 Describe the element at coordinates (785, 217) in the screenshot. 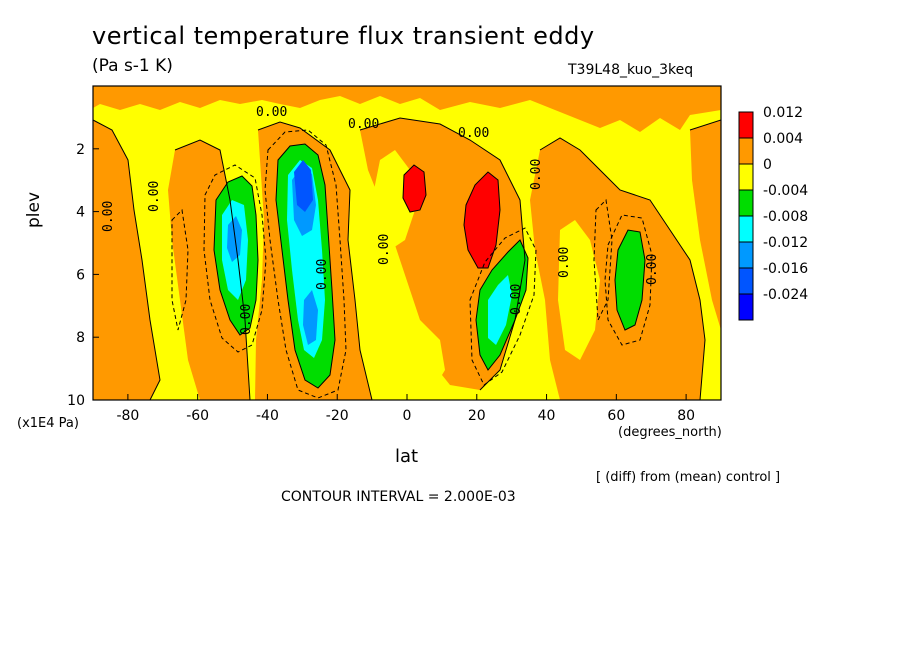

I see `colorbar-label: -0.008` at that location.